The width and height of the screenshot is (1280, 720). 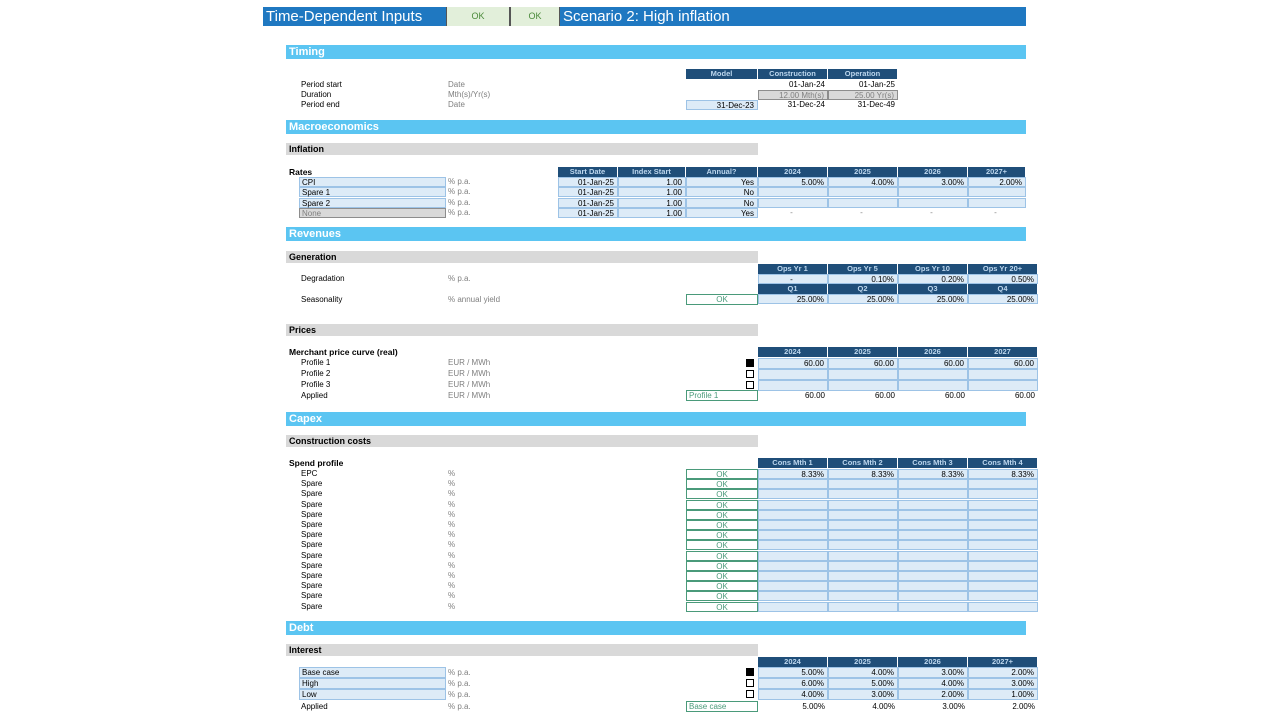 What do you see at coordinates (1003, 279) in the screenshot?
I see `degradation-input: 0.50%` at bounding box center [1003, 279].